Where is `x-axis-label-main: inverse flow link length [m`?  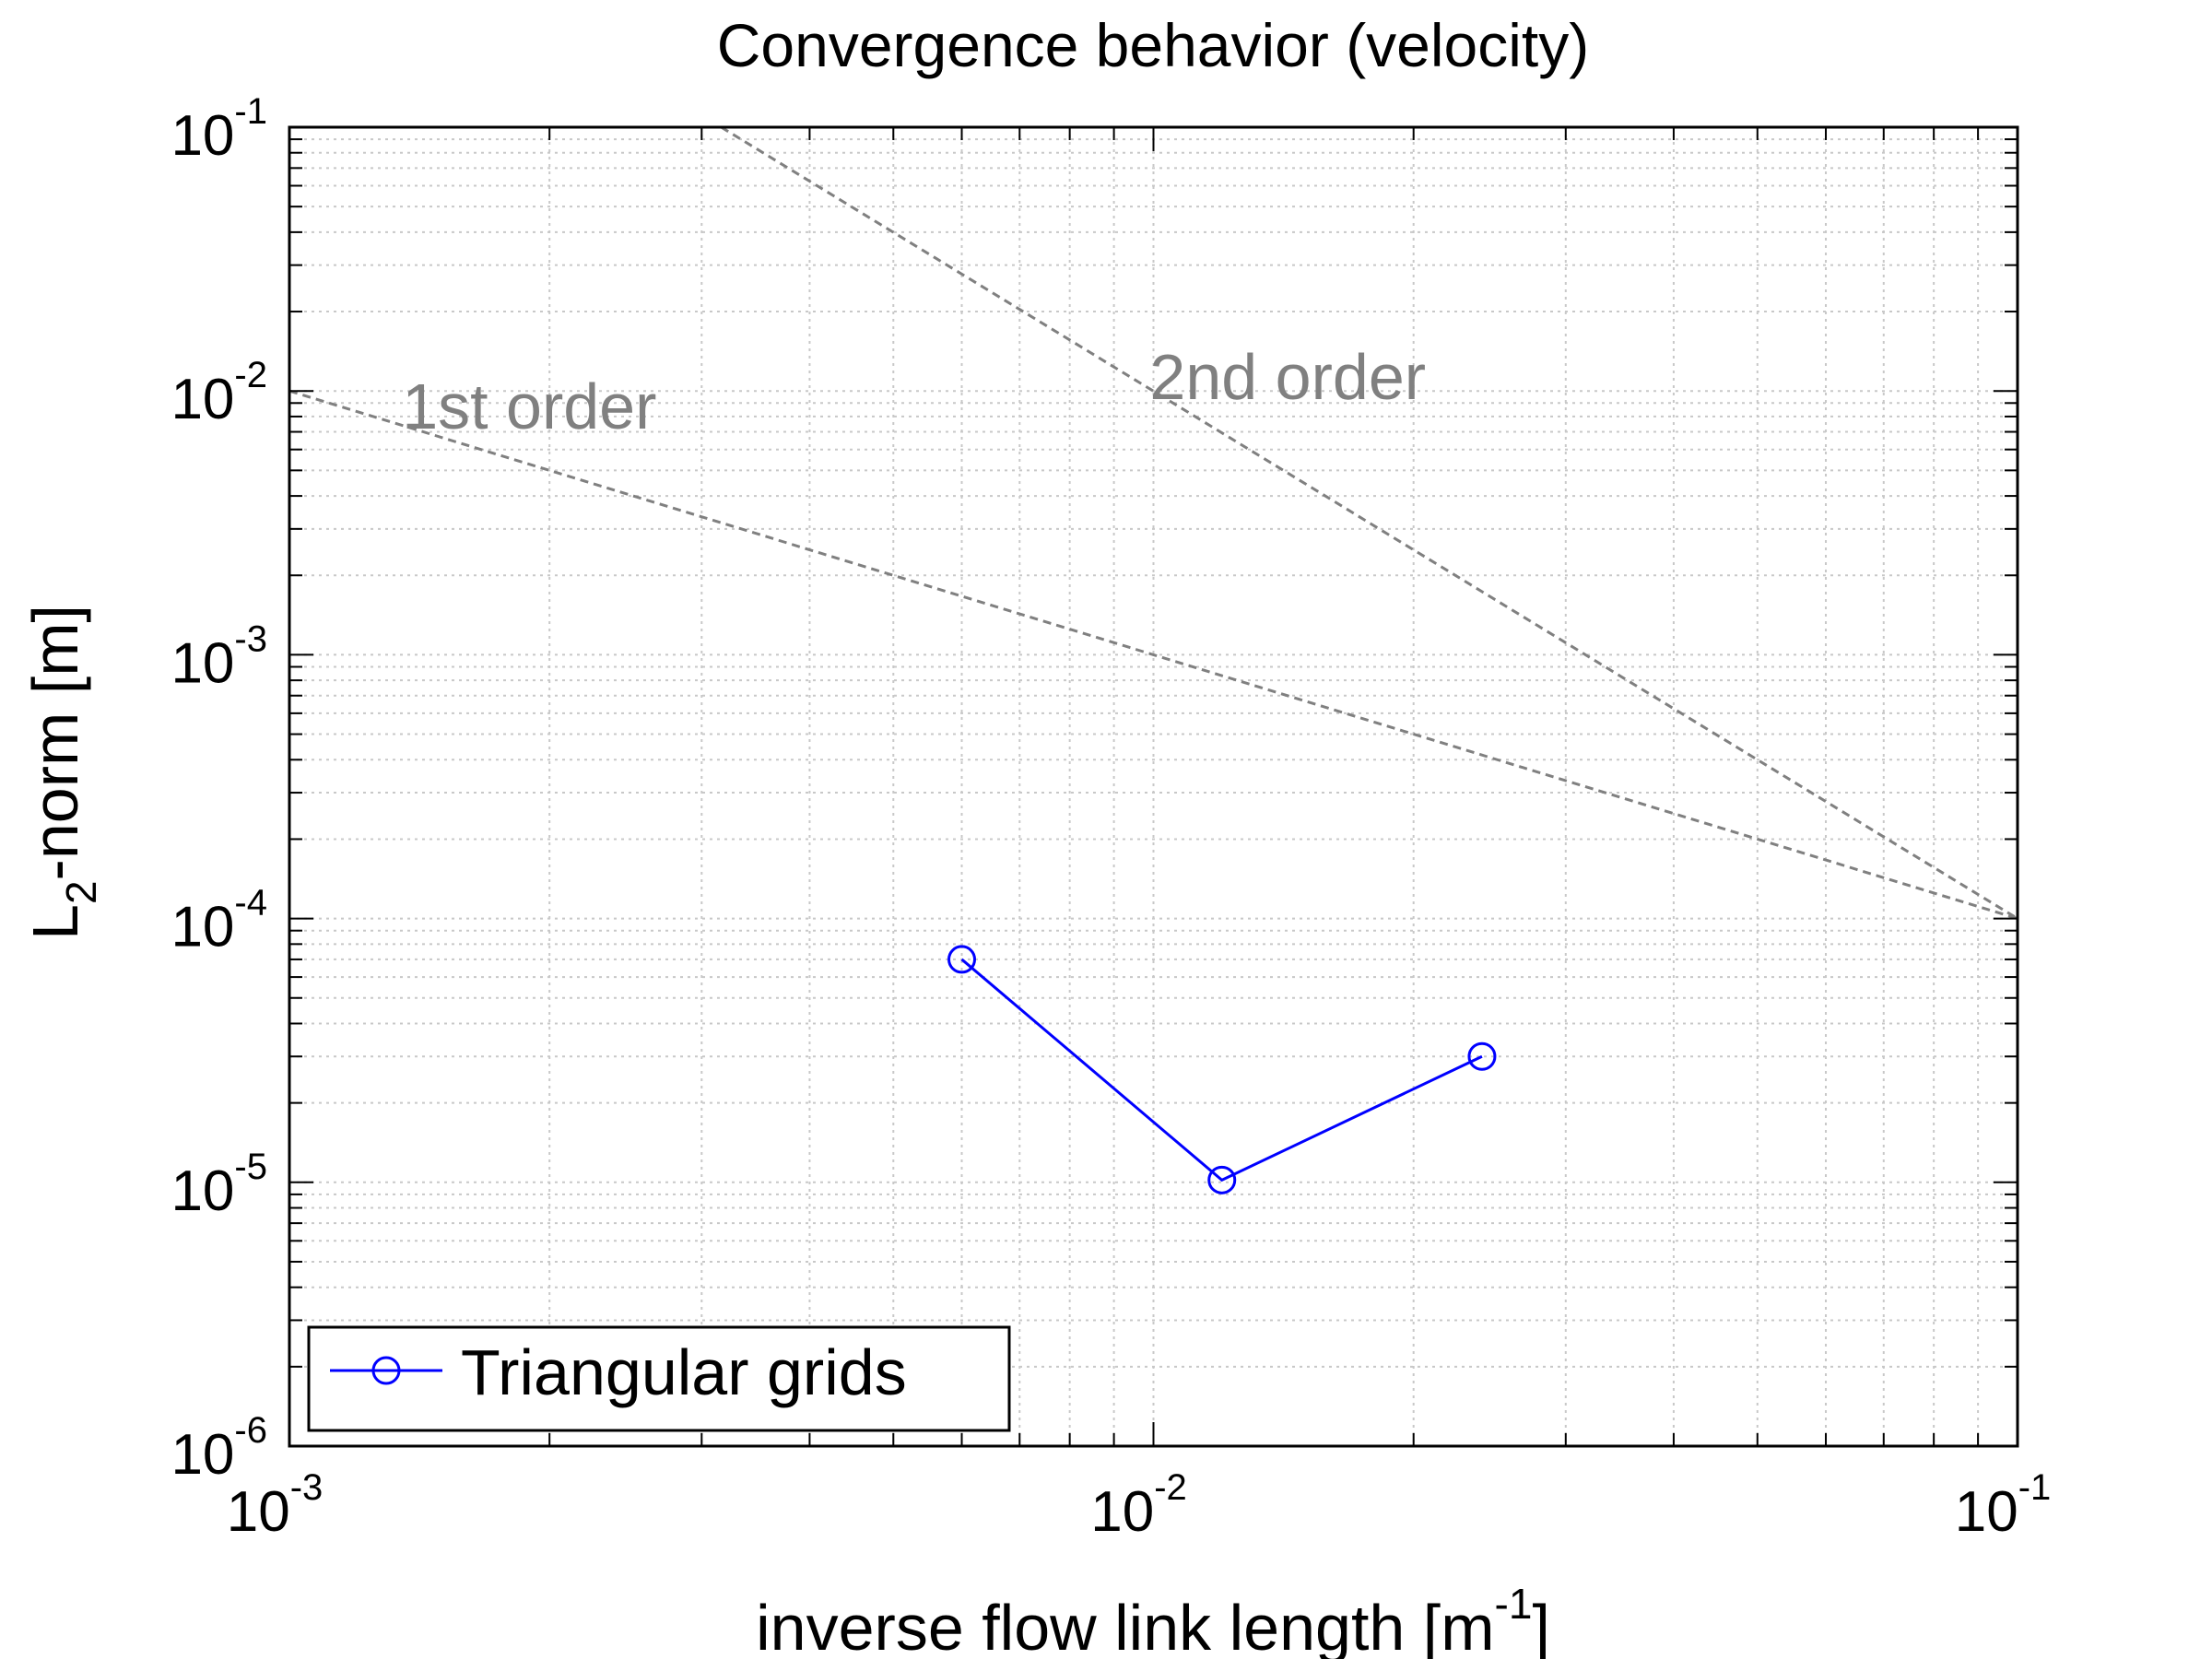
x-axis-label-main: inverse flow link length [m is located at coordinates (1125, 1625).